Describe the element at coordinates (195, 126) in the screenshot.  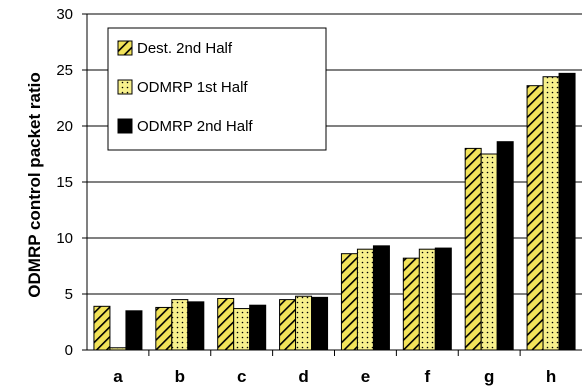
I see `legend-label: ODMRP 2nd Half` at that location.